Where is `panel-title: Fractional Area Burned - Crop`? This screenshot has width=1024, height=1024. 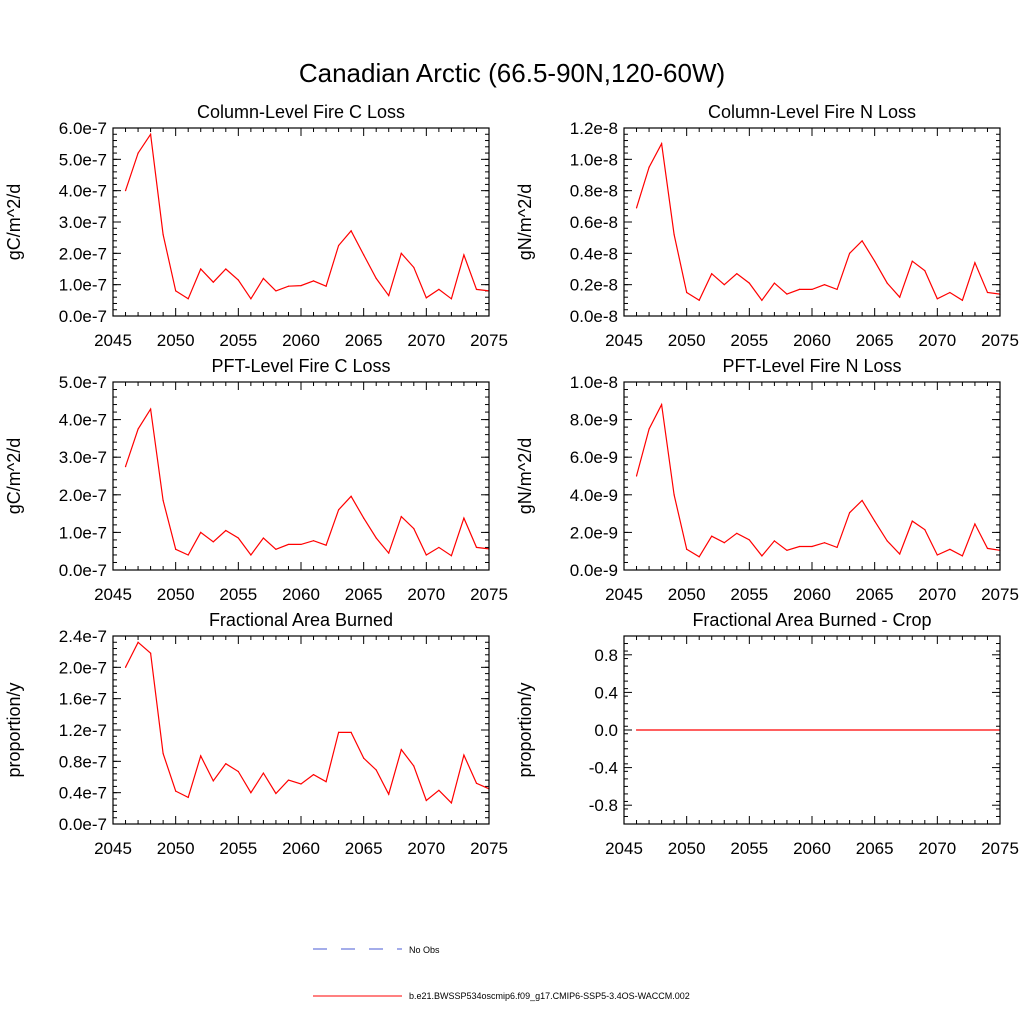 panel-title: Fractional Area Burned - Crop is located at coordinates (811, 620).